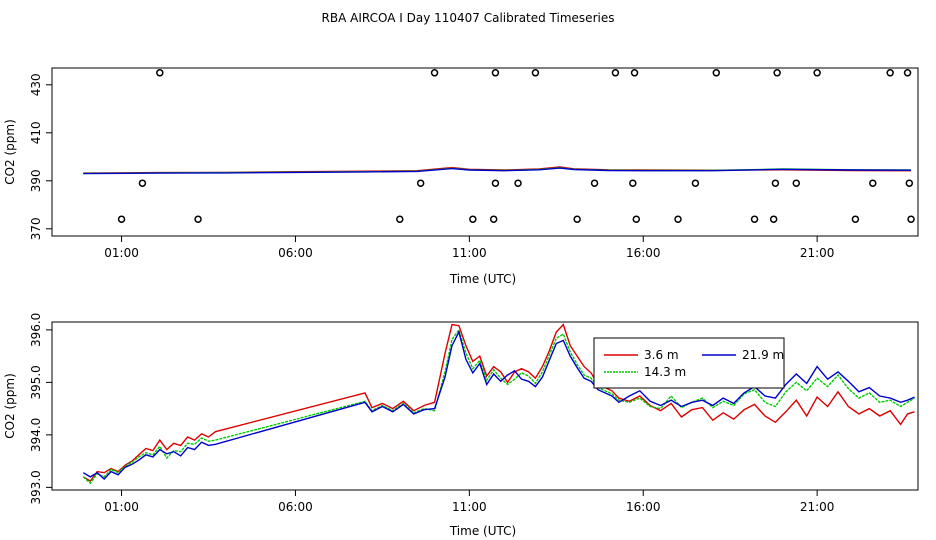  Describe the element at coordinates (36, 228) in the screenshot. I see `y-tick-label: 370` at that location.